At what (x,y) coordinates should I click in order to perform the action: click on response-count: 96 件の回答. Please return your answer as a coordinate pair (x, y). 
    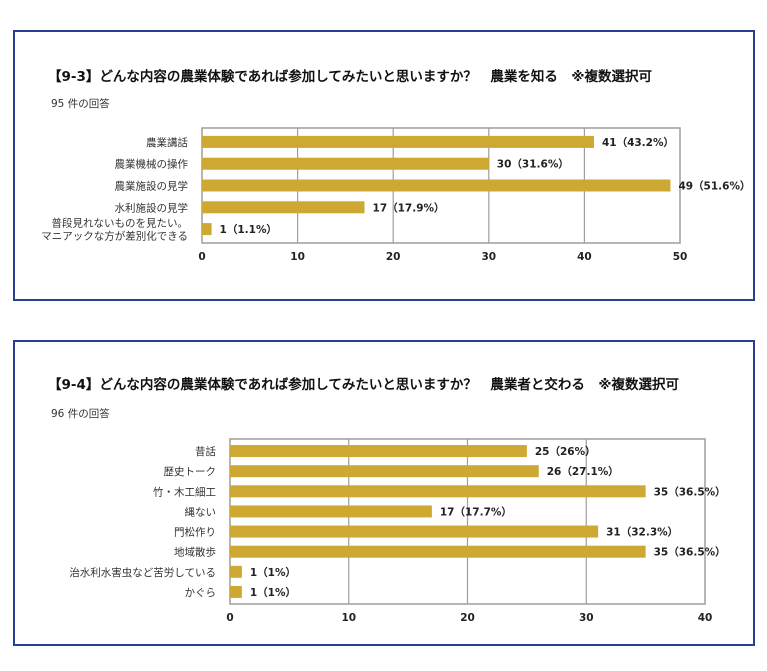
    Looking at the image, I should click on (80, 414).